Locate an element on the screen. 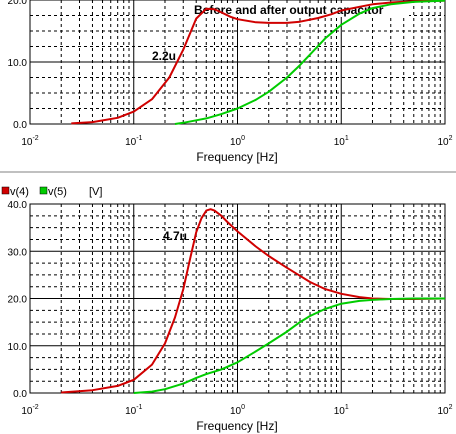 The width and height of the screenshot is (456, 434). title-backdrop is located at coordinates (300, 10).